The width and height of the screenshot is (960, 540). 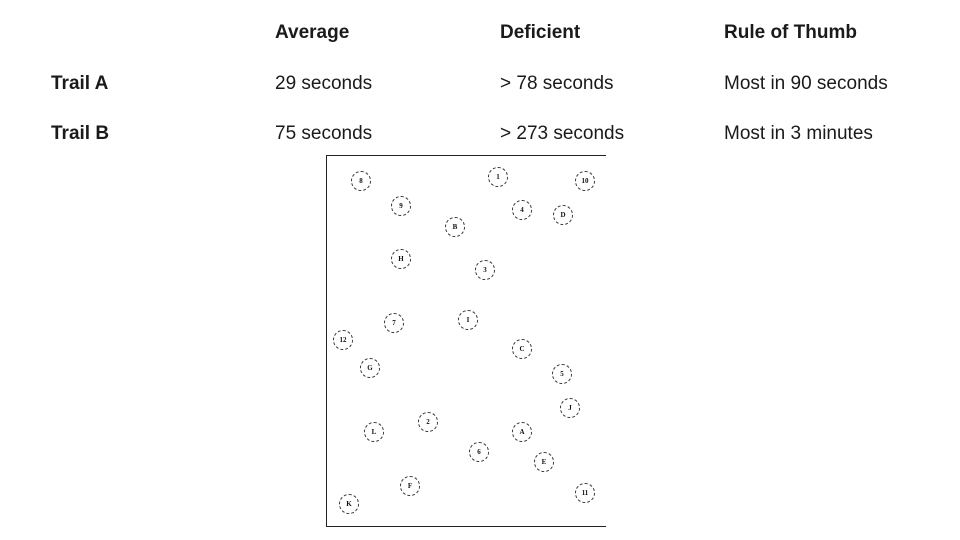 What do you see at coordinates (585, 493) in the screenshot?
I see `trail-circle: 11` at bounding box center [585, 493].